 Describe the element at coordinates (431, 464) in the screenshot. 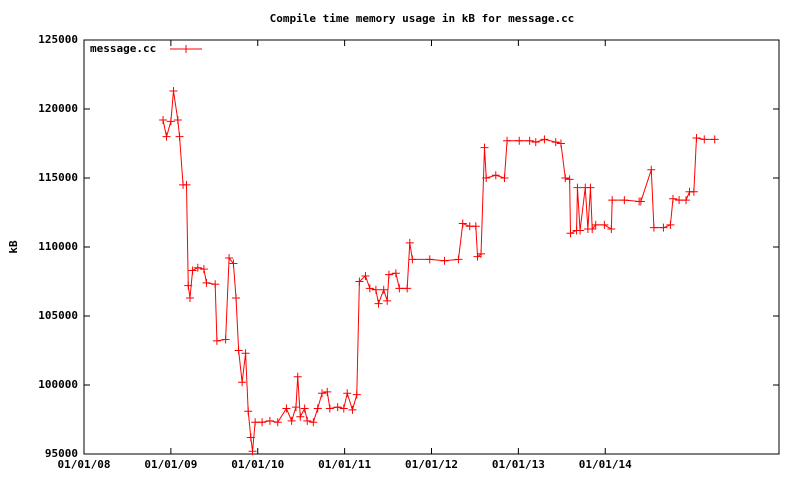

I see `x-tick-label: 01/01/12` at that location.